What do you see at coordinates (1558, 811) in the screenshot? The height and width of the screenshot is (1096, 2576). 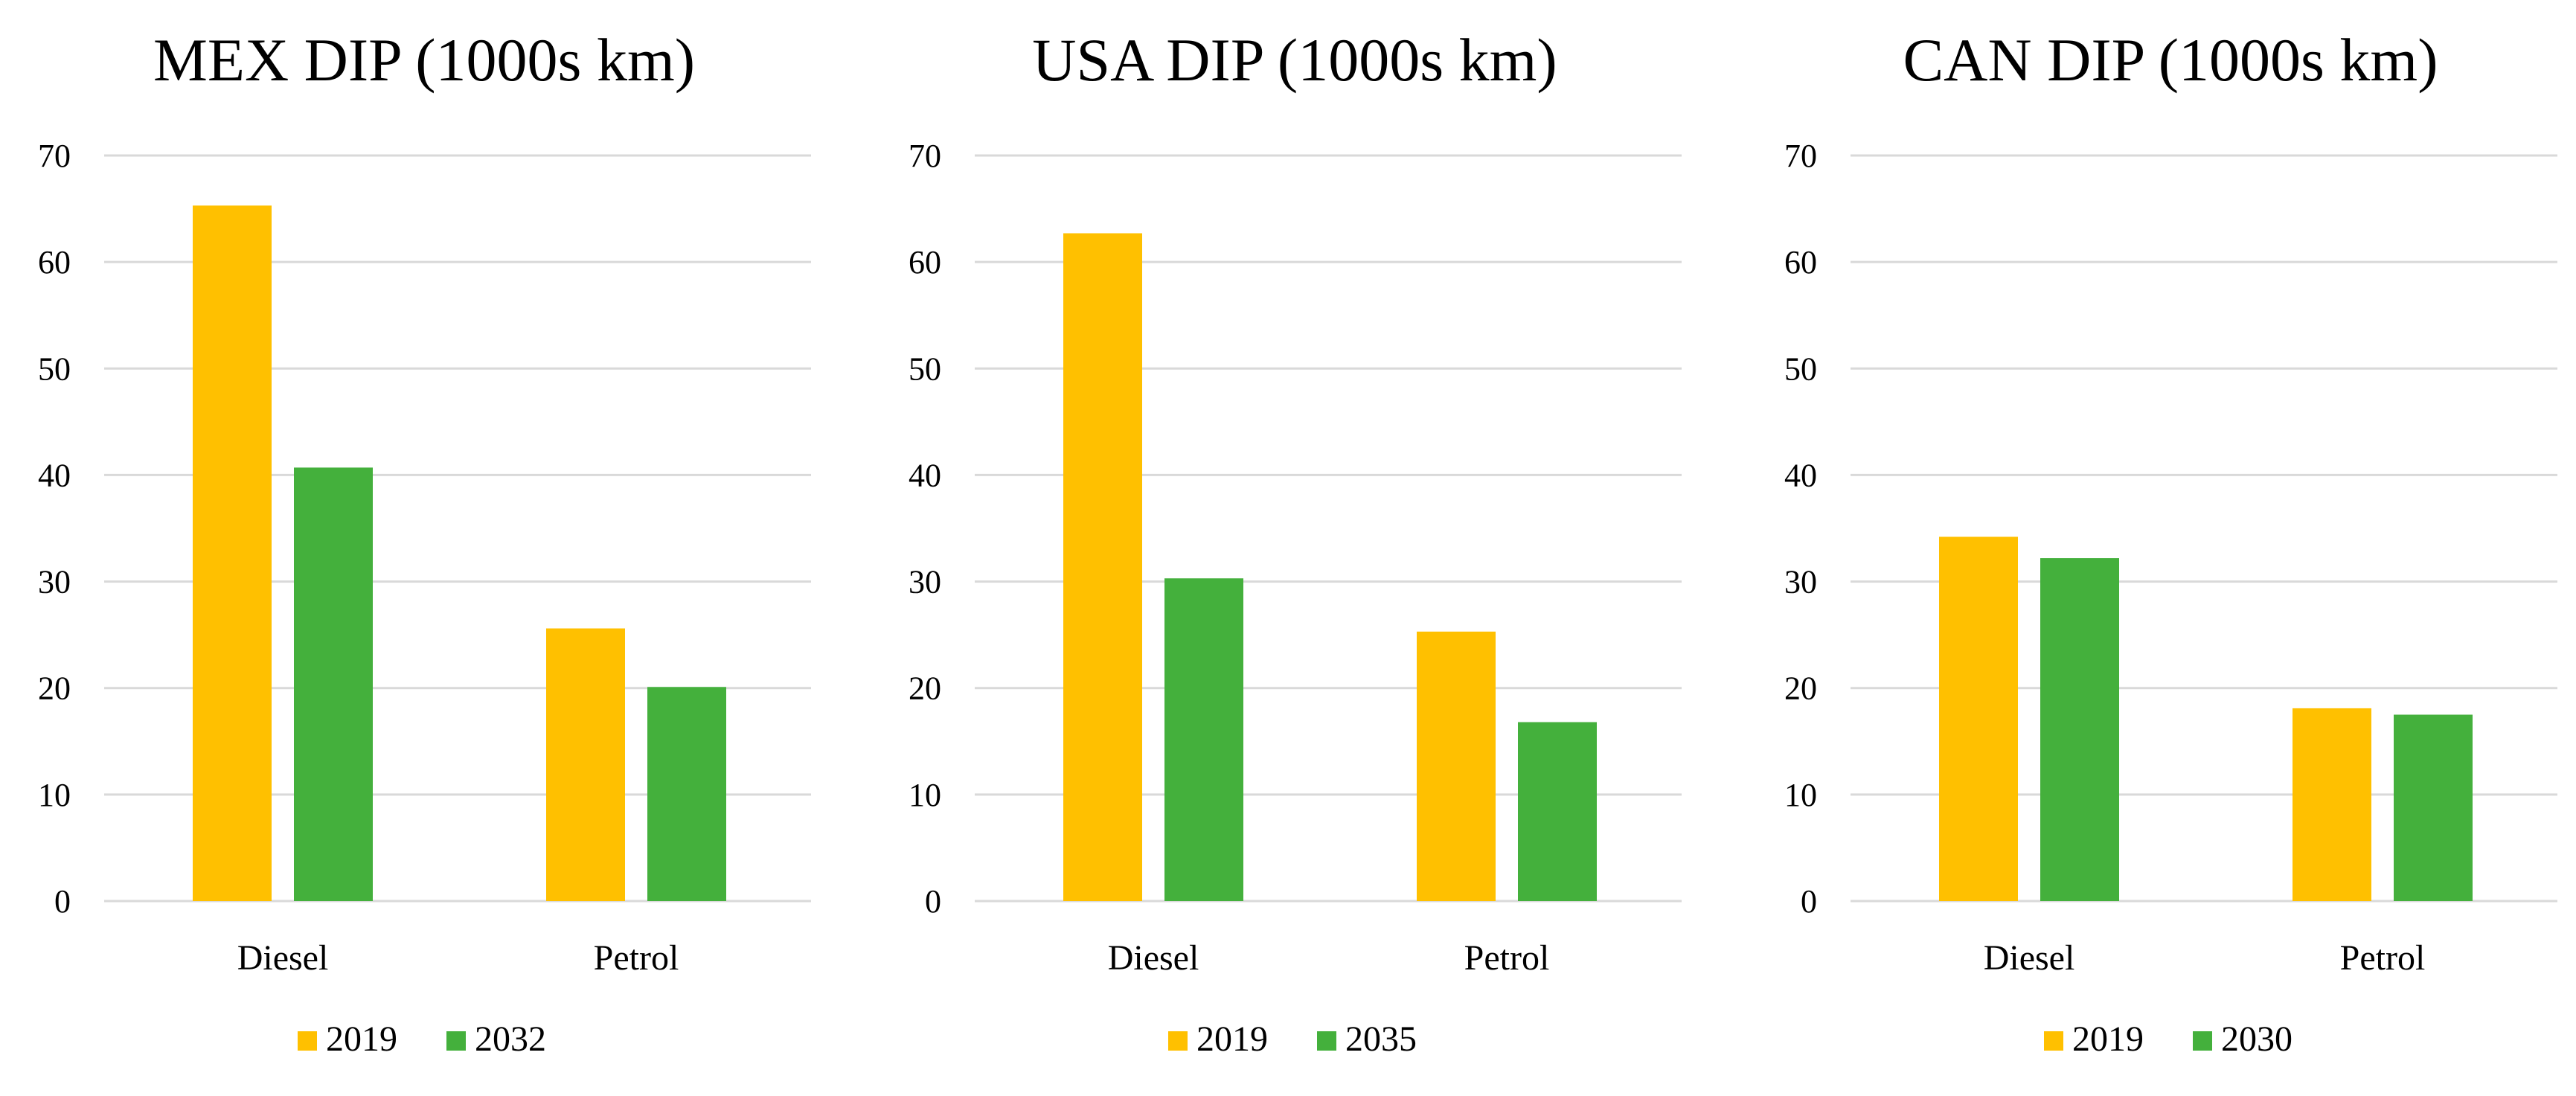 I see `bar-petrol-2035` at bounding box center [1558, 811].